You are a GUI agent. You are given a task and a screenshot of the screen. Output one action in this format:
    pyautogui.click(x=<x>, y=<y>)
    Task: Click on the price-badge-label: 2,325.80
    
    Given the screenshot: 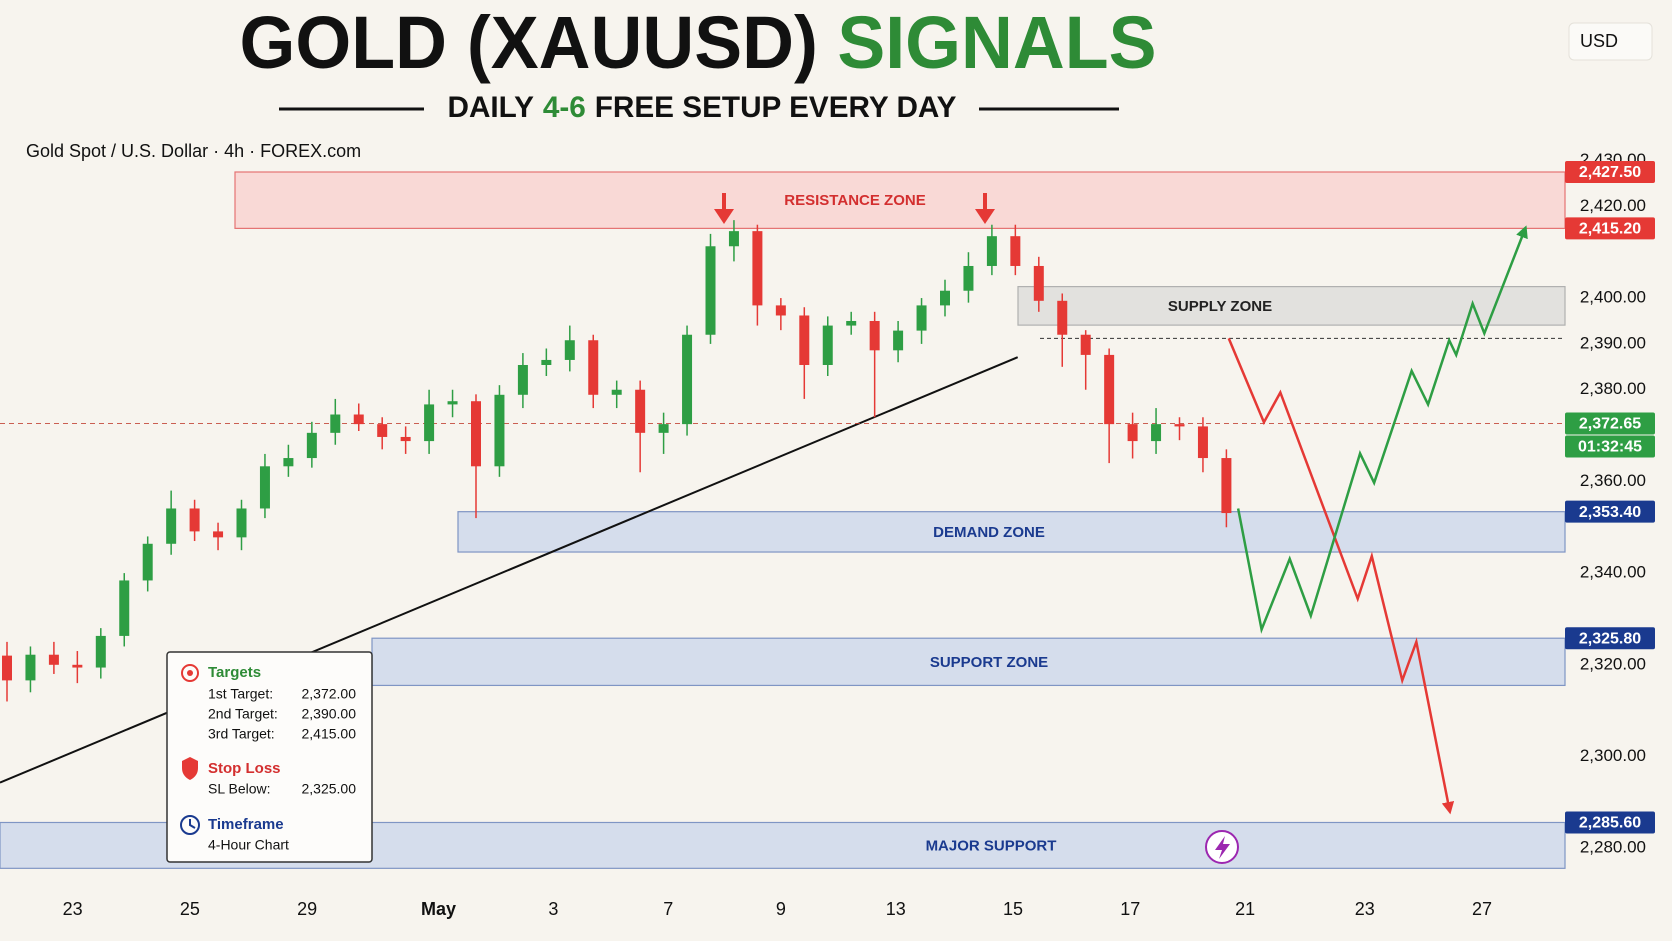 What is the action you would take?
    pyautogui.click(x=1610, y=638)
    